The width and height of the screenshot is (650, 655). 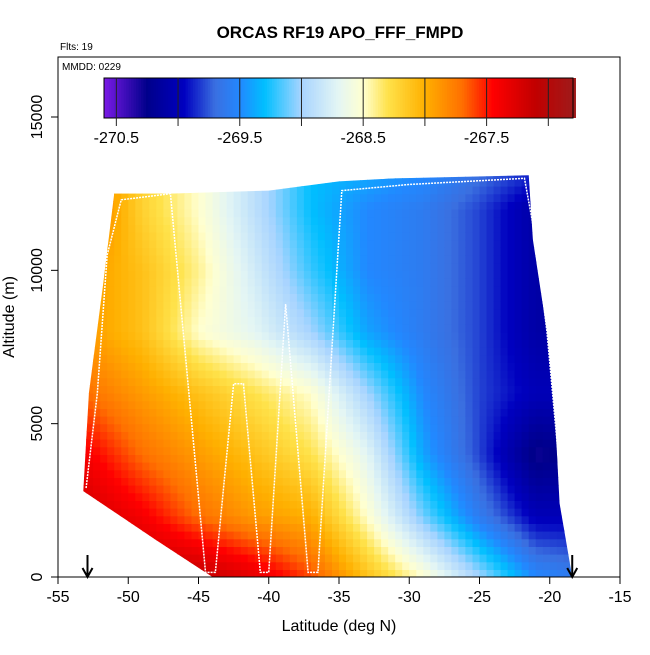 What do you see at coordinates (409, 597) in the screenshot?
I see `x-tick-label: -30` at bounding box center [409, 597].